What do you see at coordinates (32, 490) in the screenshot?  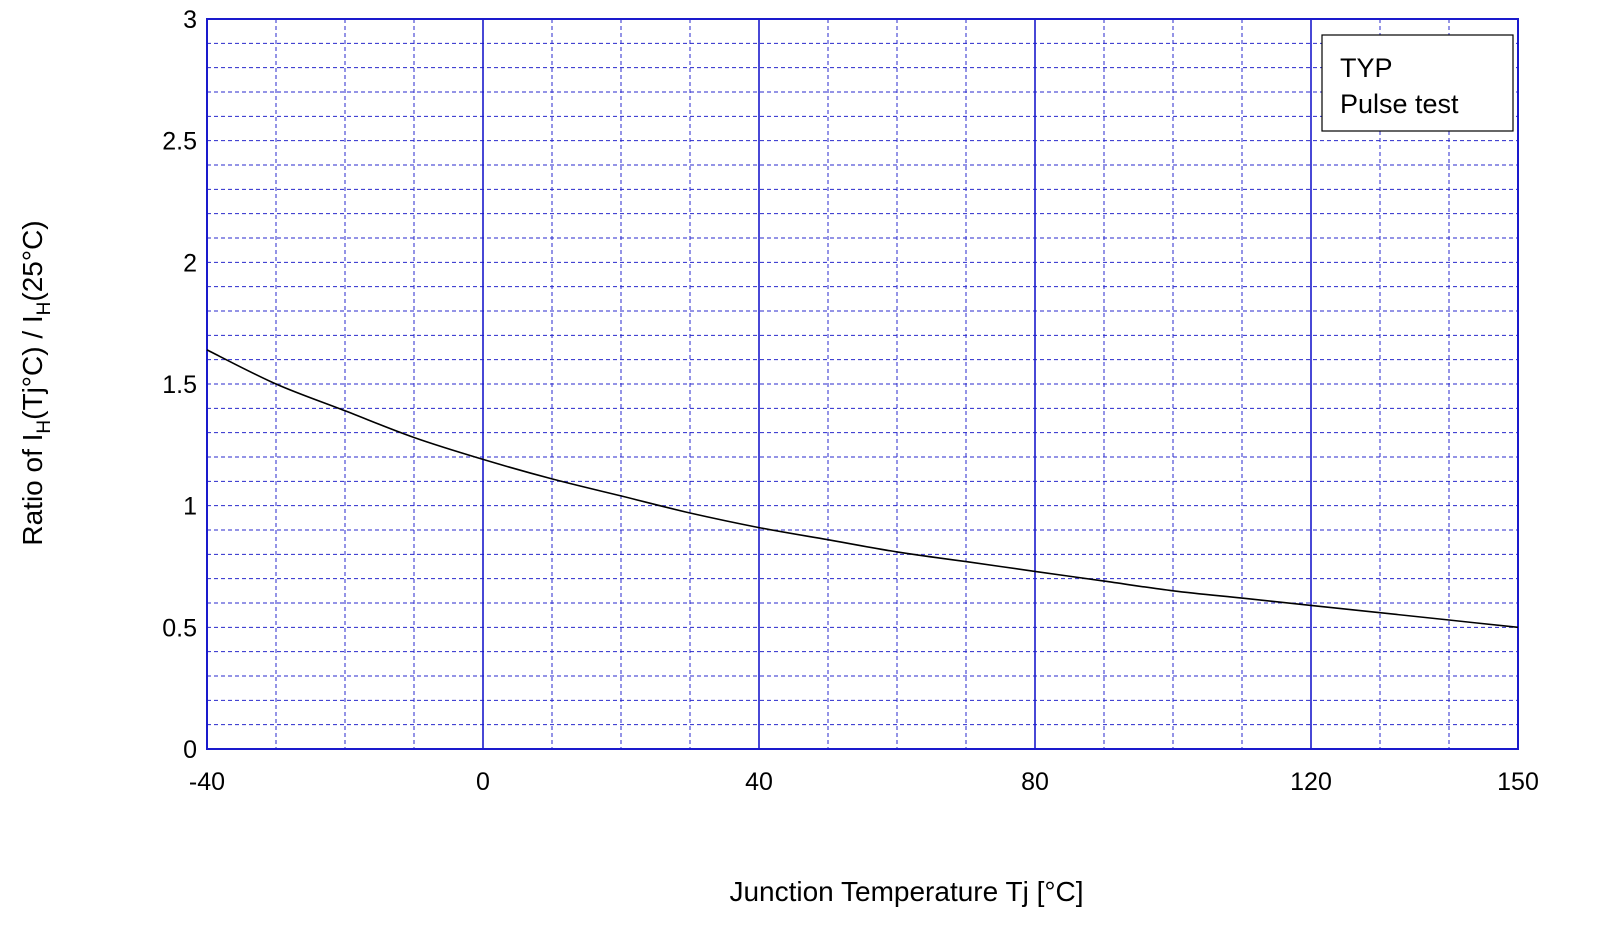 I see `y-axis-title-part: Ratio of I` at bounding box center [32, 490].